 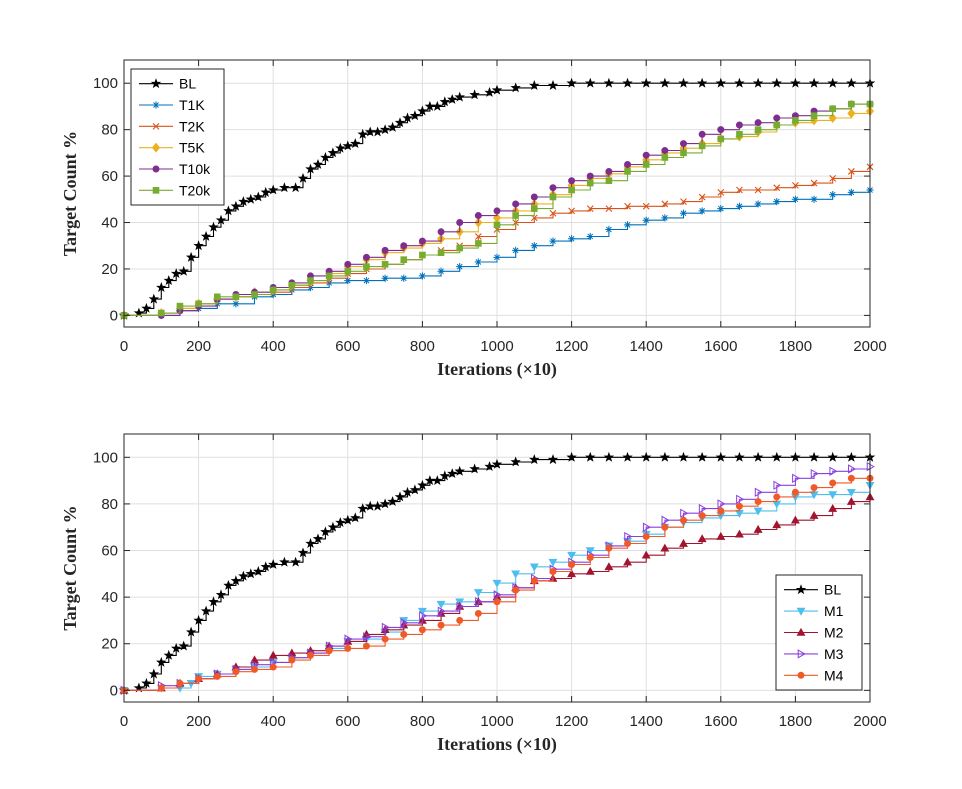 I want to click on panel-2-legend-label-M3: M3, so click(x=834, y=654).